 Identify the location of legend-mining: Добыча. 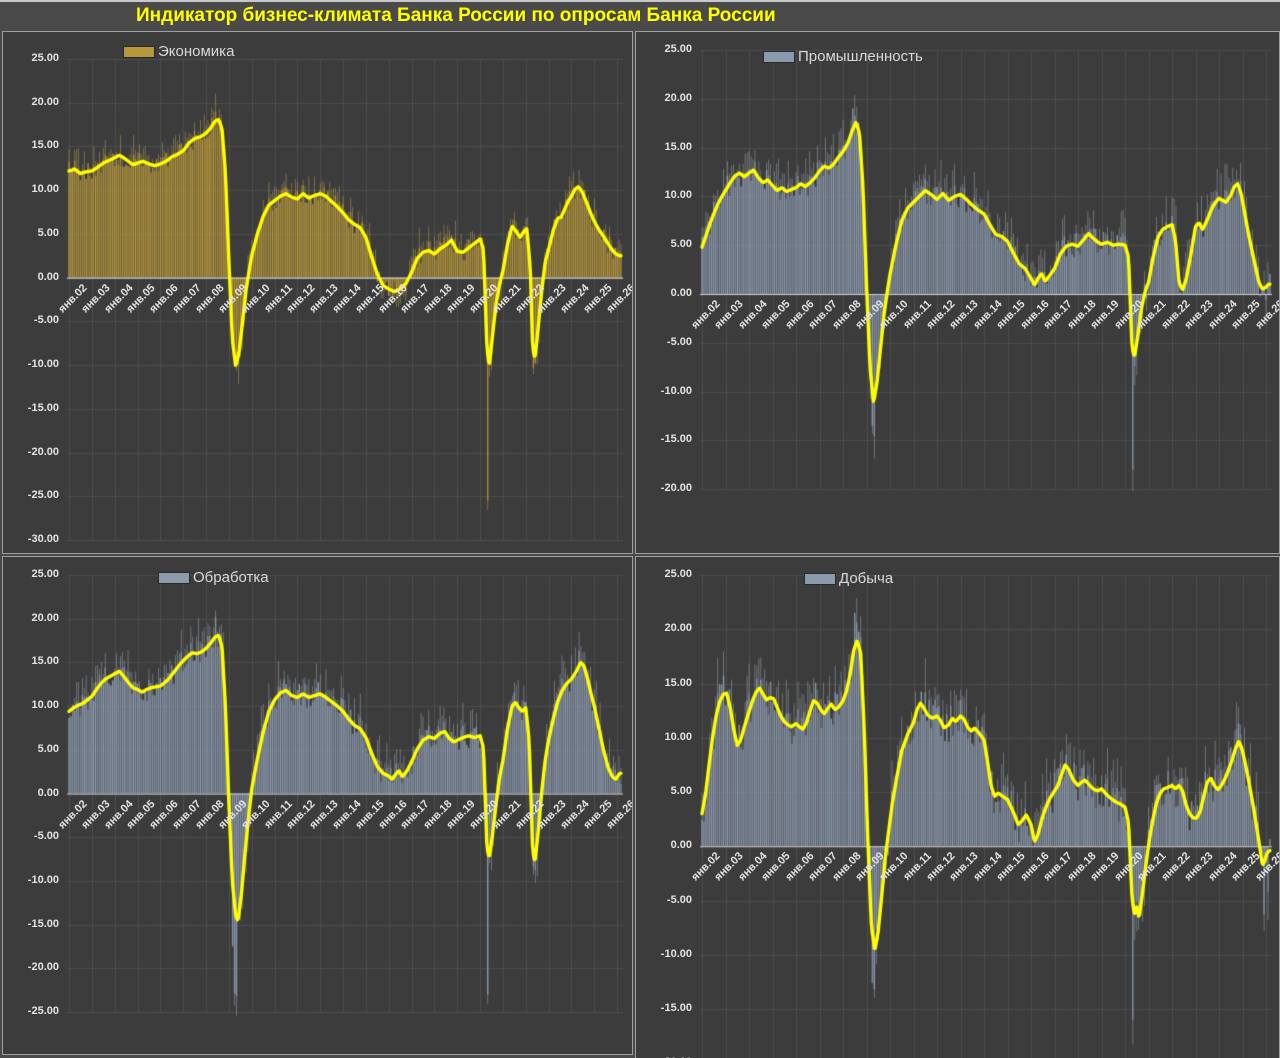
(848, 578).